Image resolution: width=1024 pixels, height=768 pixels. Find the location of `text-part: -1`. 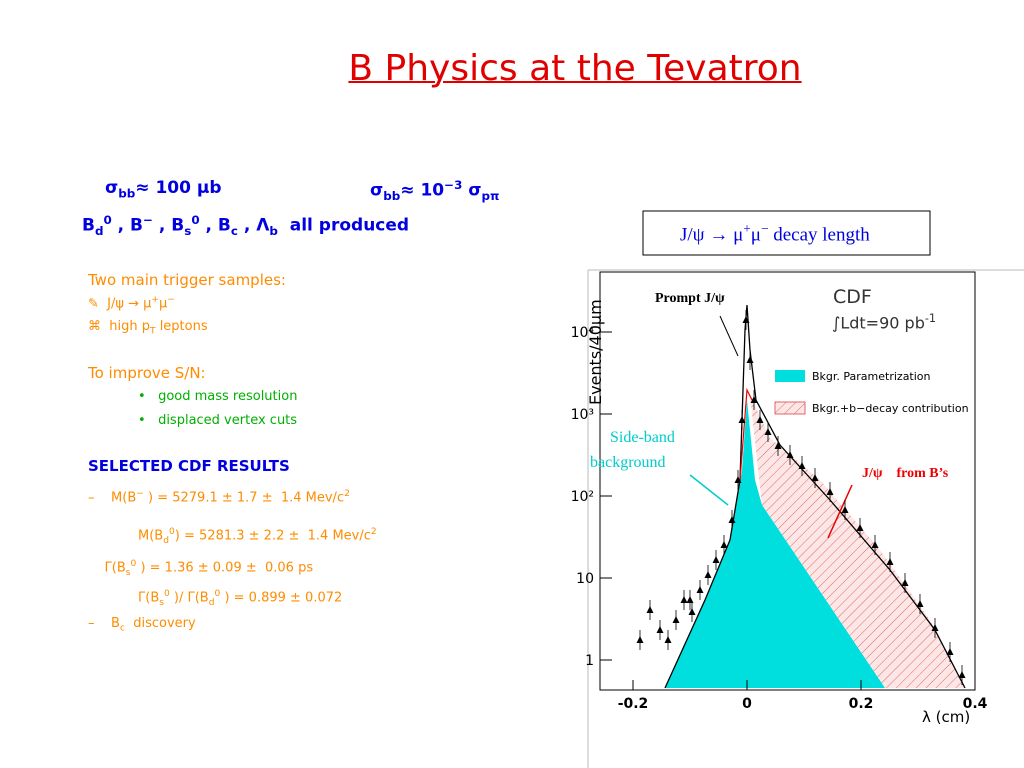

text-part: -1 is located at coordinates (930, 318).